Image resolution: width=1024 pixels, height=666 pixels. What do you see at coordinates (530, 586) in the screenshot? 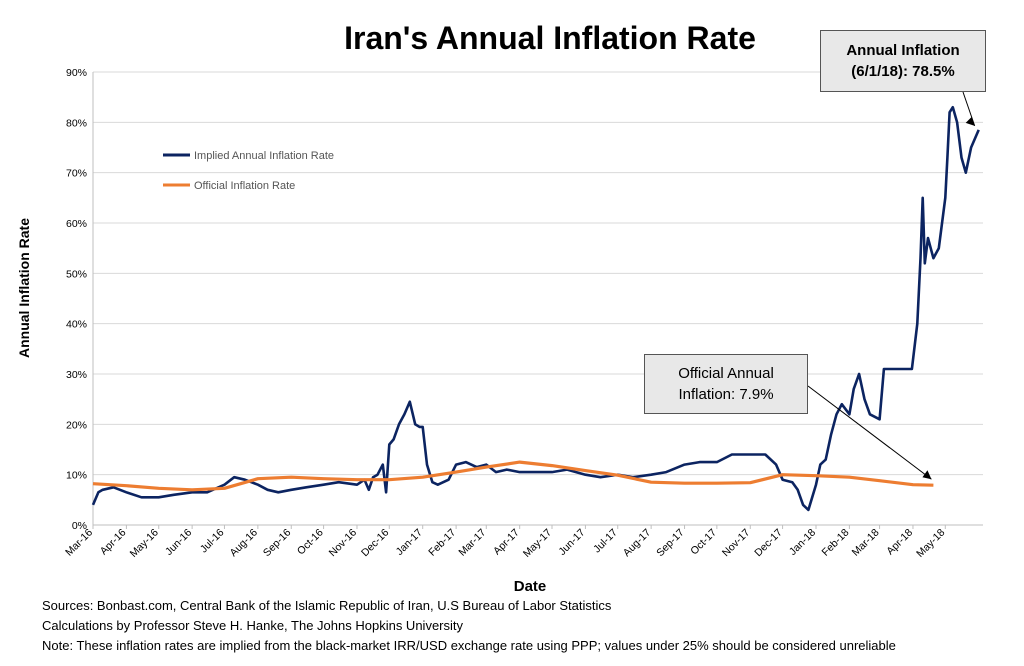
I see `x-axis-label: Date` at bounding box center [530, 586].